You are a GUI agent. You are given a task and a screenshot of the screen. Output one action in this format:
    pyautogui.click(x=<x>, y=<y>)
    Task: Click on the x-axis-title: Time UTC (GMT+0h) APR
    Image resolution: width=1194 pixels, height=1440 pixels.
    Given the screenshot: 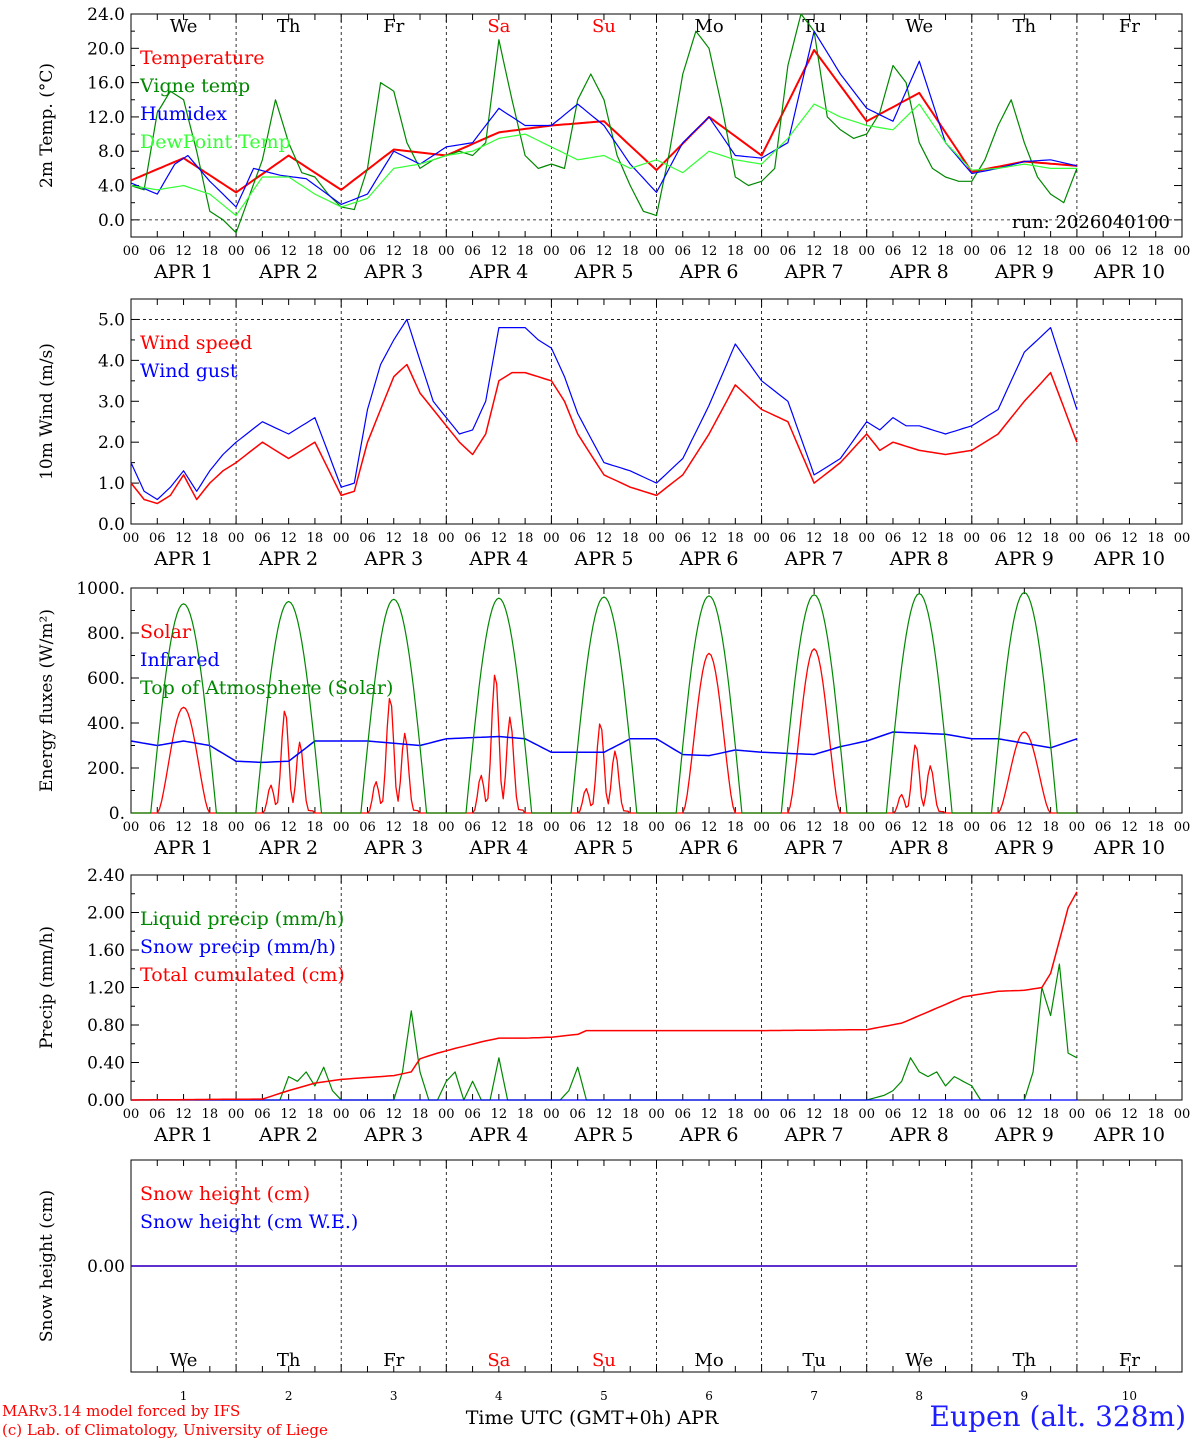 What is the action you would take?
    pyautogui.click(x=592, y=1418)
    